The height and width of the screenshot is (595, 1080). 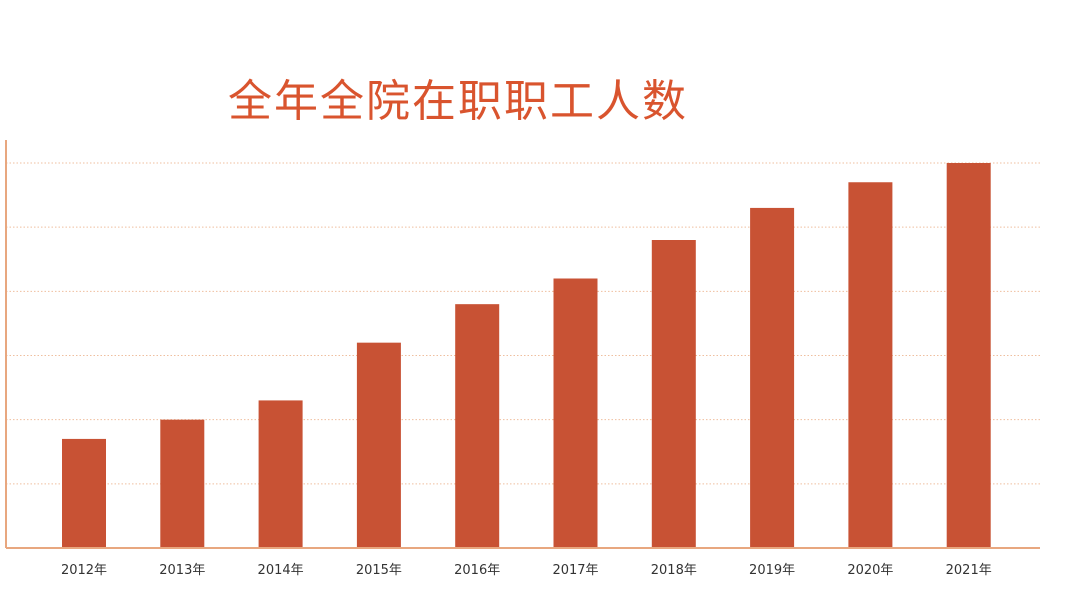 I want to click on x-tick-label-3: 2014年, so click(x=281, y=570).